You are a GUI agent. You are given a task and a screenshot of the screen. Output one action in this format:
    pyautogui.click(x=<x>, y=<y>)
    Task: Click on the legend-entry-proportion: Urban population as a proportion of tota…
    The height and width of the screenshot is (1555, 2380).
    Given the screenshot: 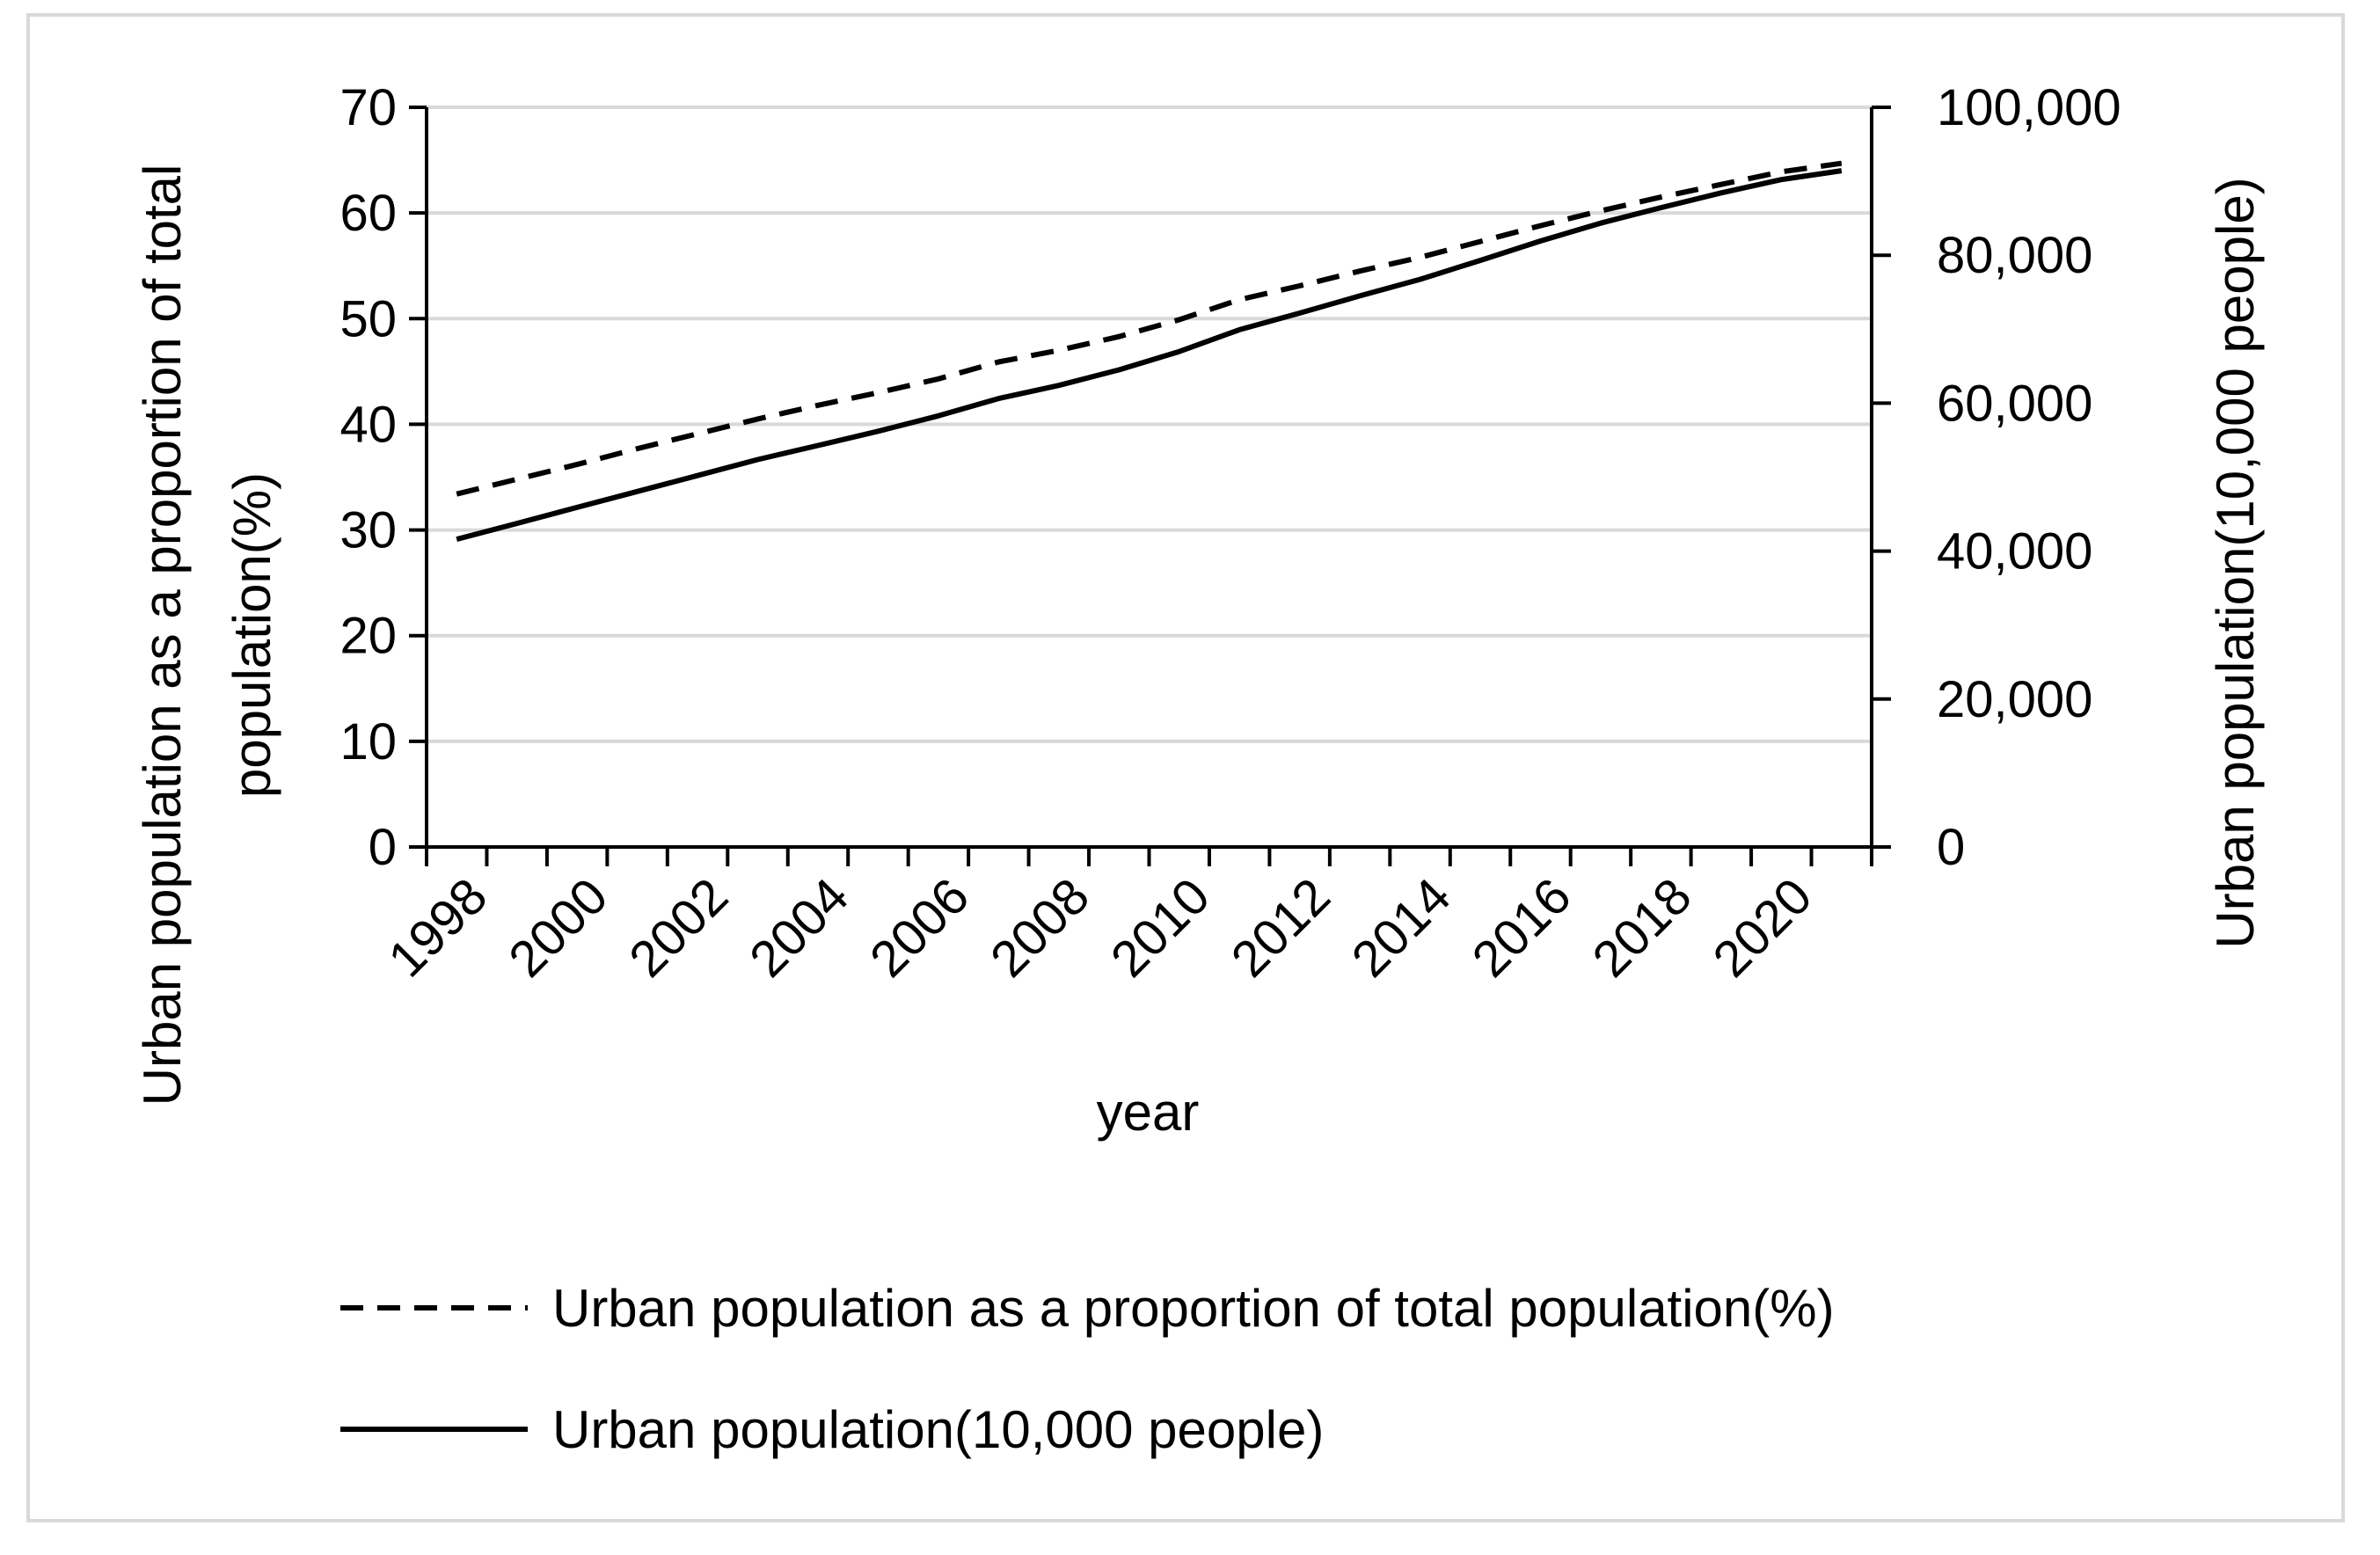 What is the action you would take?
    pyautogui.click(x=1193, y=1309)
    